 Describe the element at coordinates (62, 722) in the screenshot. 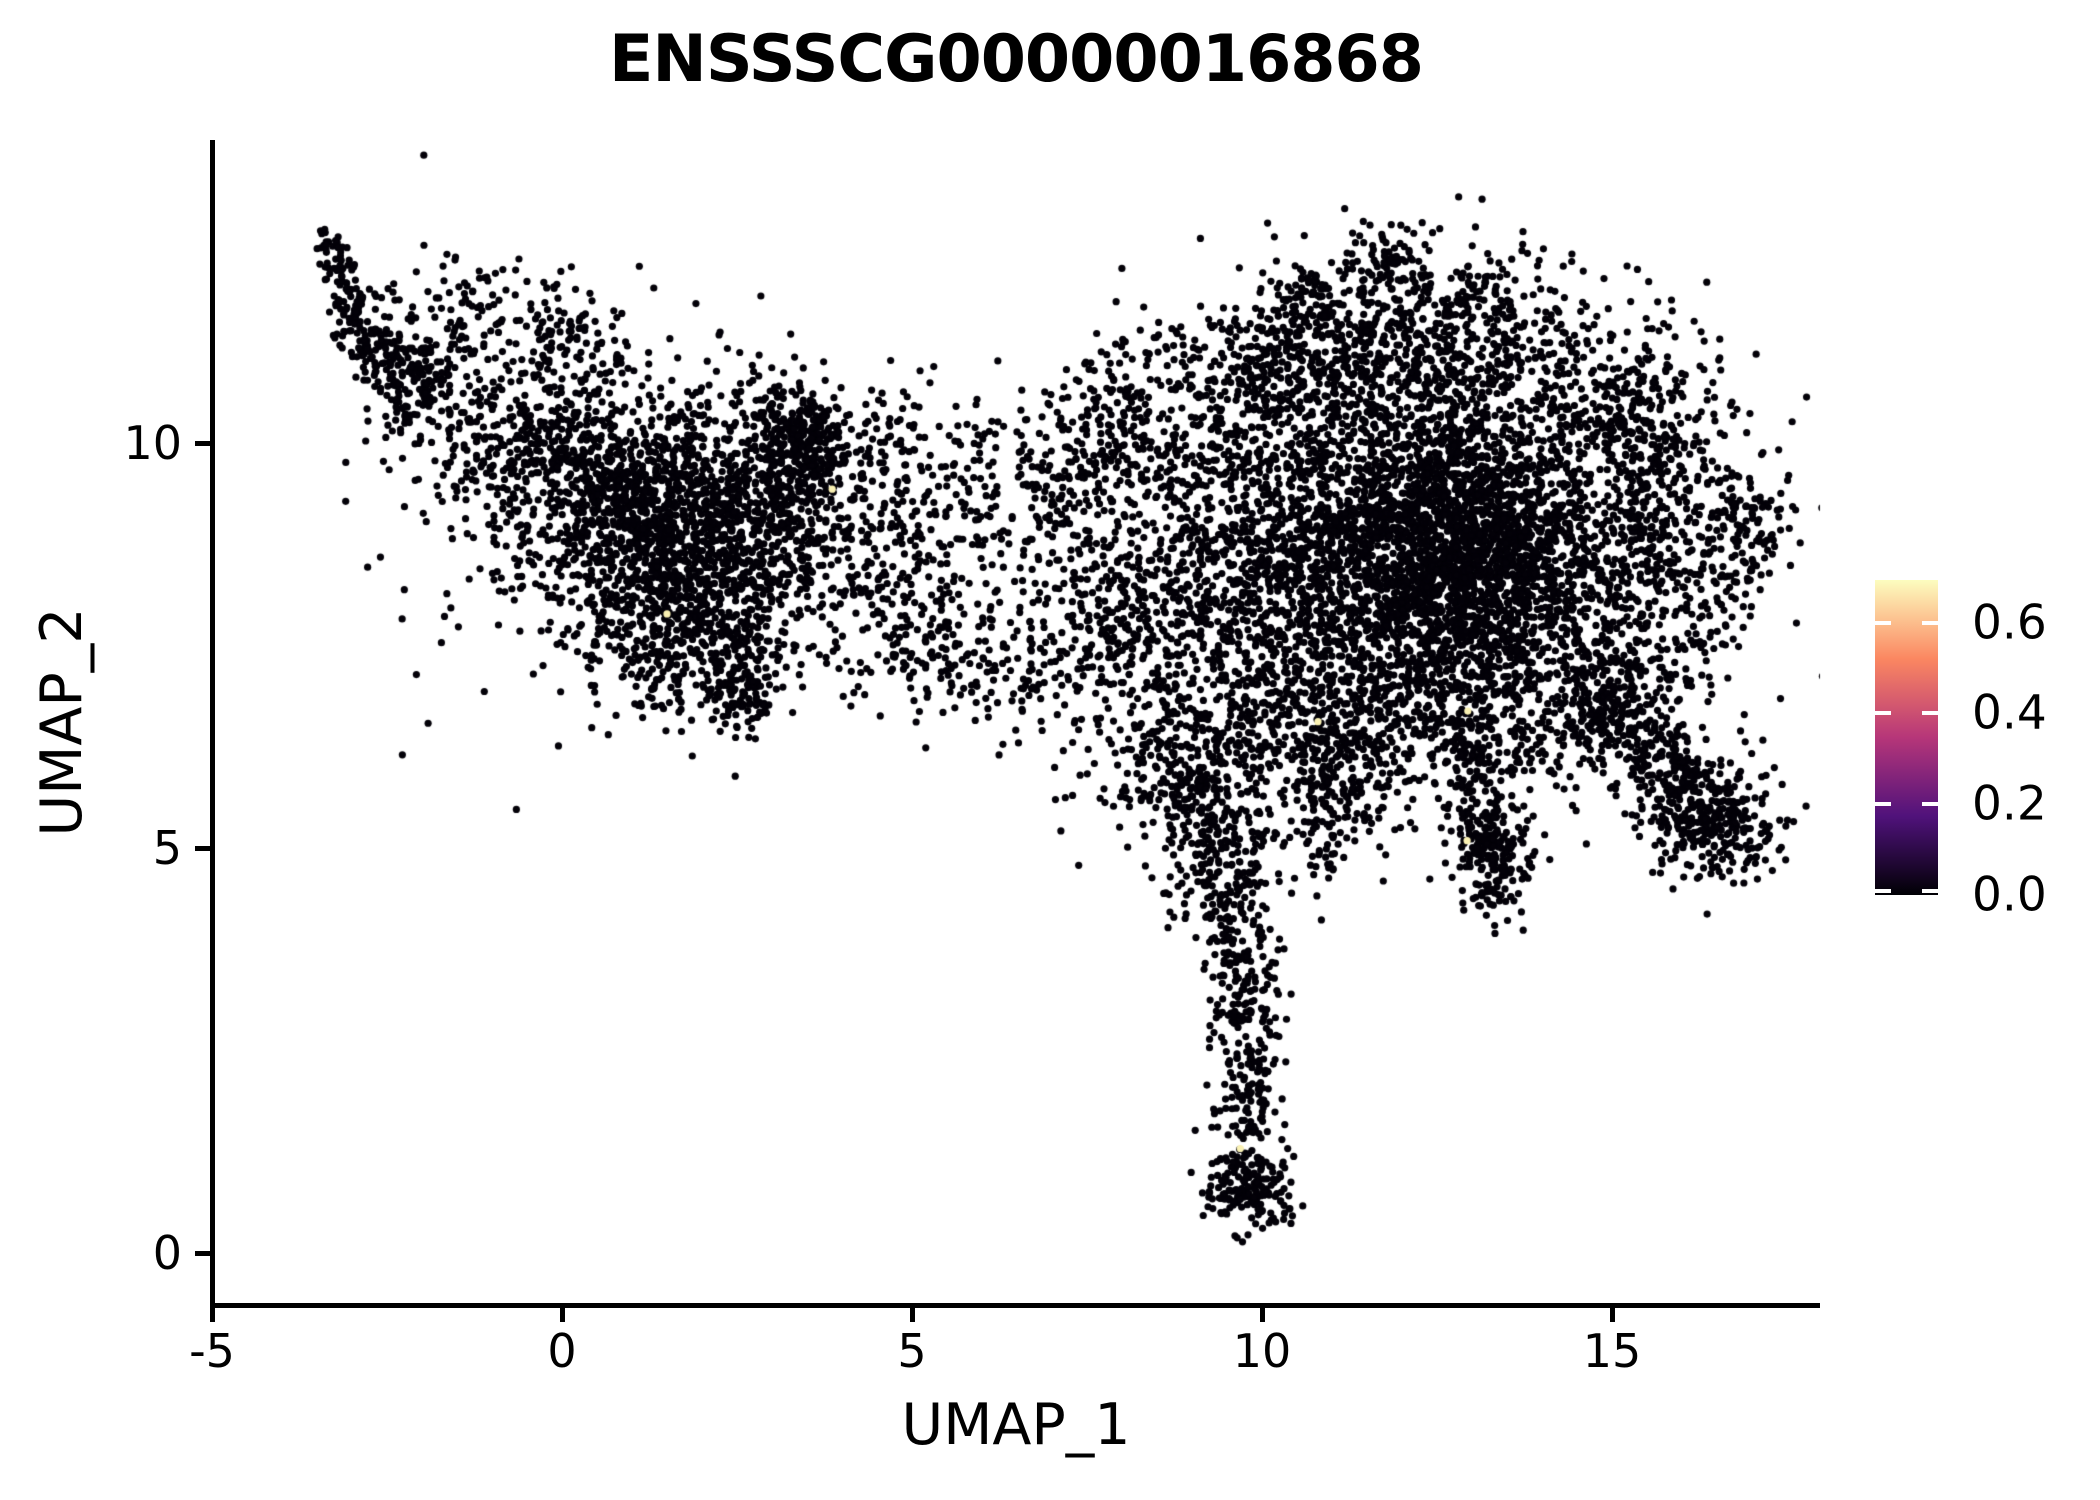

I see `y-axis-title: UMAP_2` at that location.